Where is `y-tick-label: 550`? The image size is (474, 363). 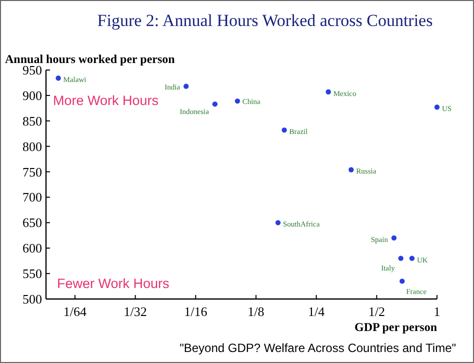
y-tick-label: 550 is located at coordinates (32, 274).